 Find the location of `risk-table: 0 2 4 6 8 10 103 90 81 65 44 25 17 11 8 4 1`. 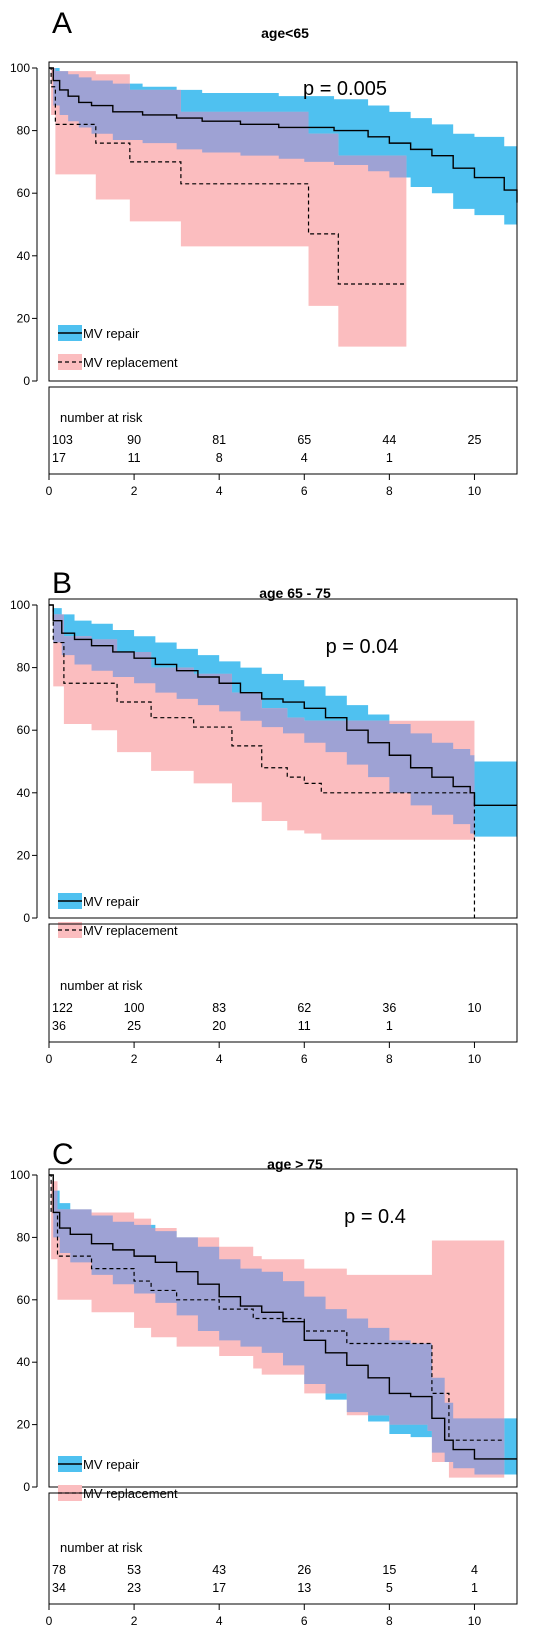

risk-table: 0 2 4 6 8 10 103 90 81 65 44 25 17 11 8 4 1 is located at coordinates (282, 442).